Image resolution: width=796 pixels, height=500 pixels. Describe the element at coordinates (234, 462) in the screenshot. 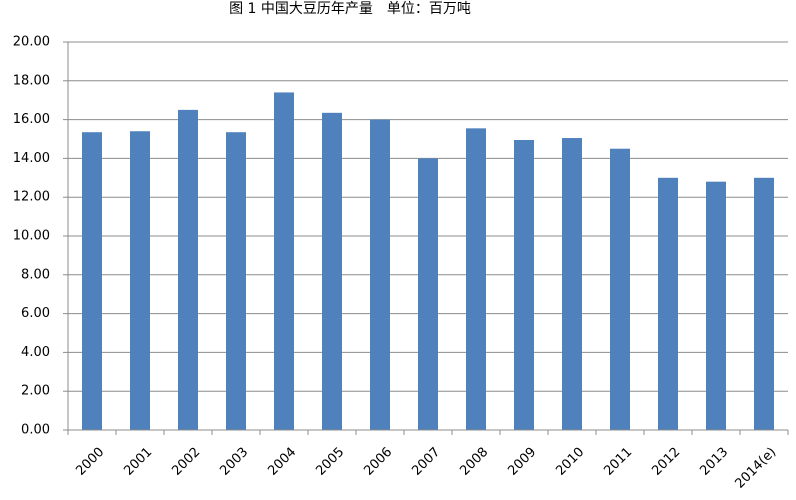

I see `x-tick-label: 2003` at that location.